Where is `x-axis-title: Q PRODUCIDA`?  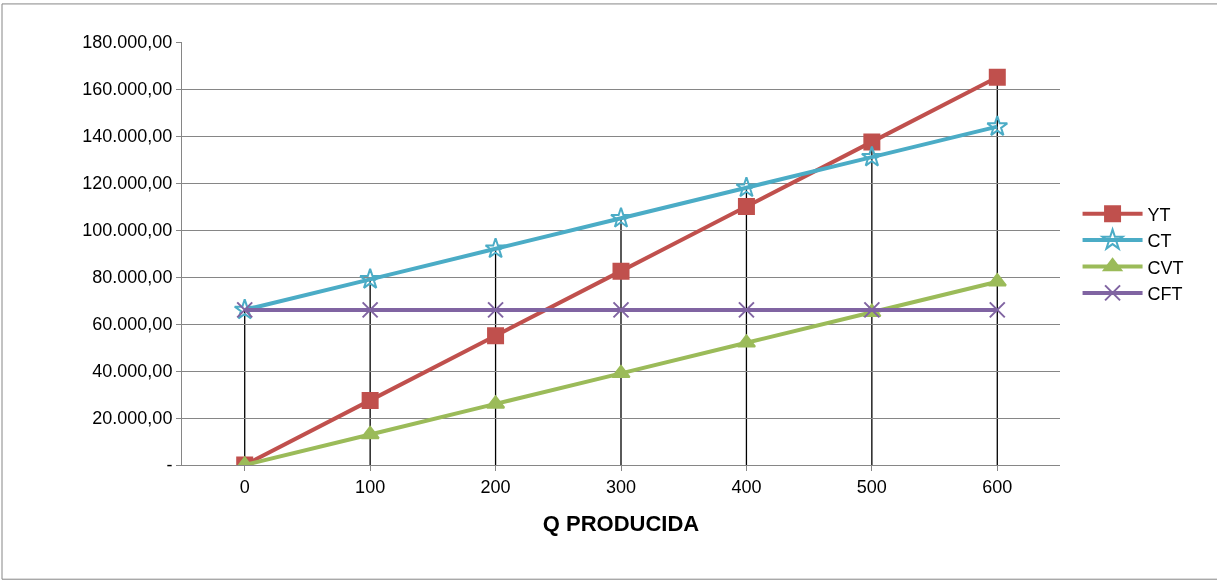 x-axis-title: Q PRODUCIDA is located at coordinates (621, 524).